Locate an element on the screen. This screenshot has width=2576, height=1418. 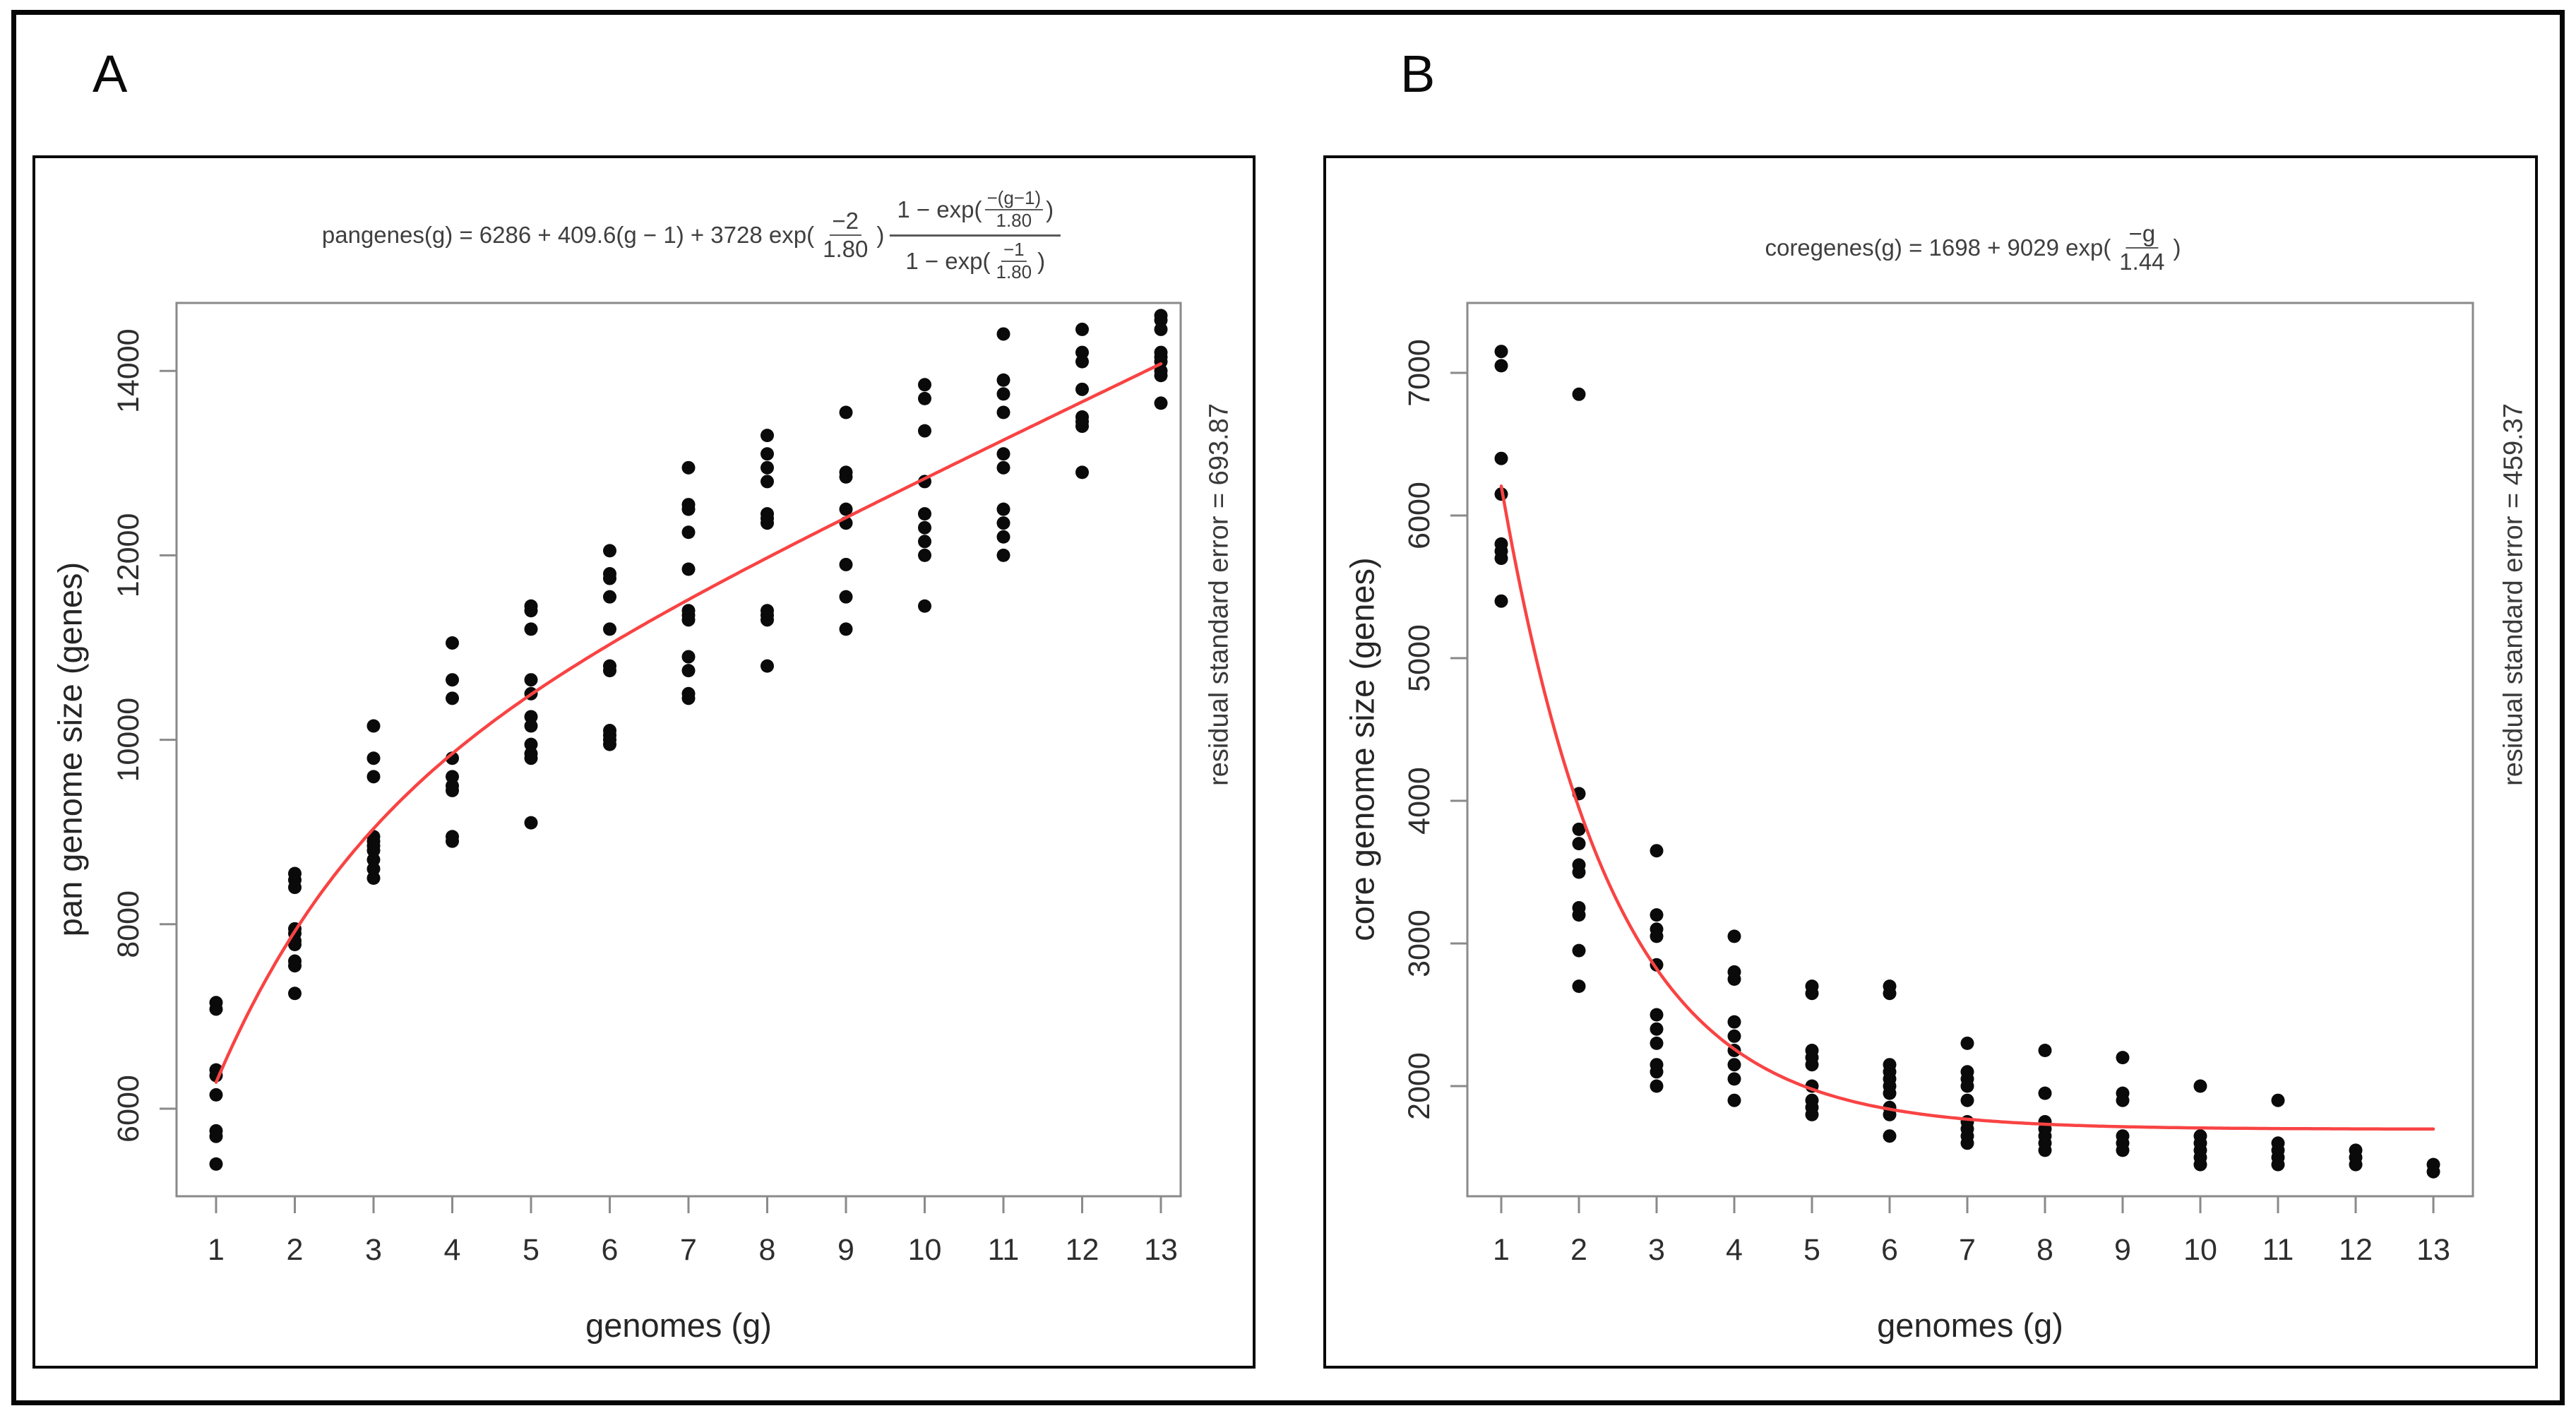
y-tick-label: 2000 is located at coordinates (1419, 1086).